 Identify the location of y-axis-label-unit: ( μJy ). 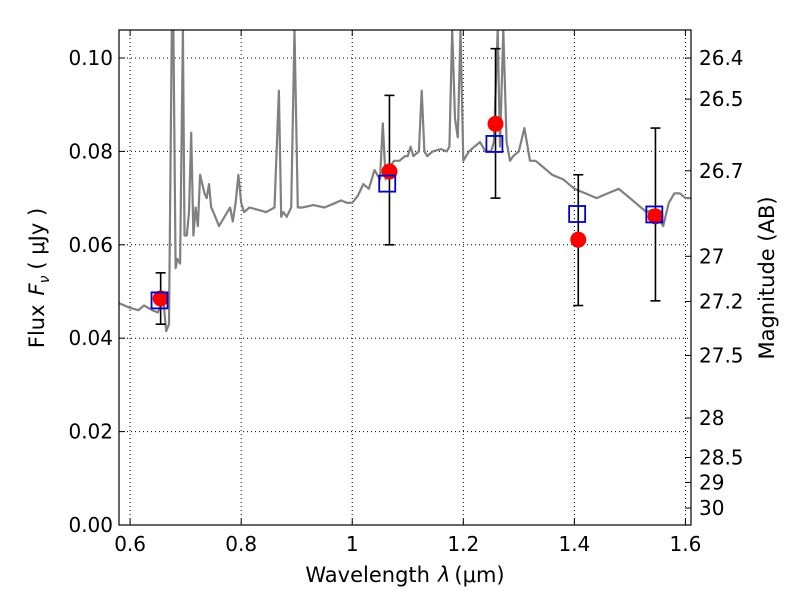
(37, 239).